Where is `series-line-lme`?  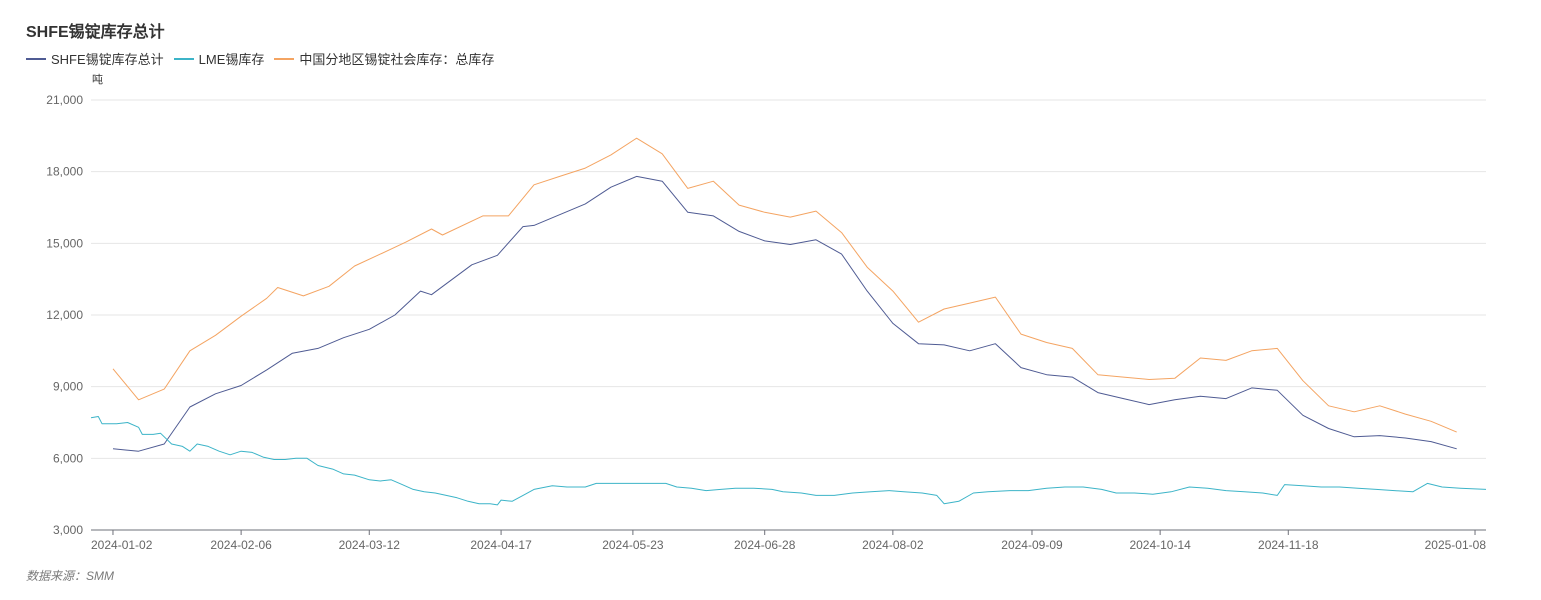 series-line-lme is located at coordinates (788, 461).